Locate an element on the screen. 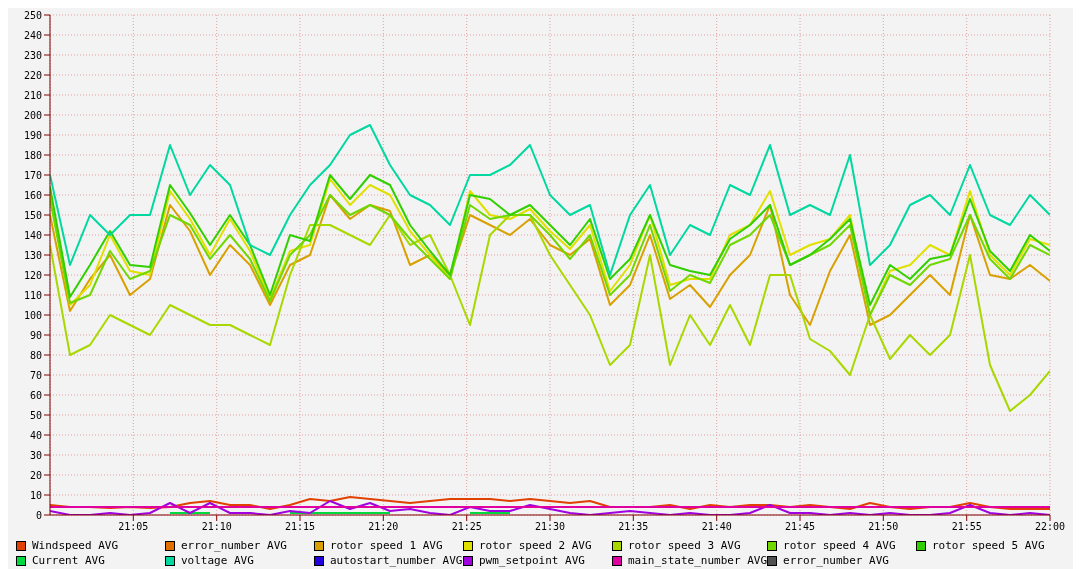 Image resolution: width=1081 pixels, height=569 pixels. y-tick-label: 20 is located at coordinates (35, 475).